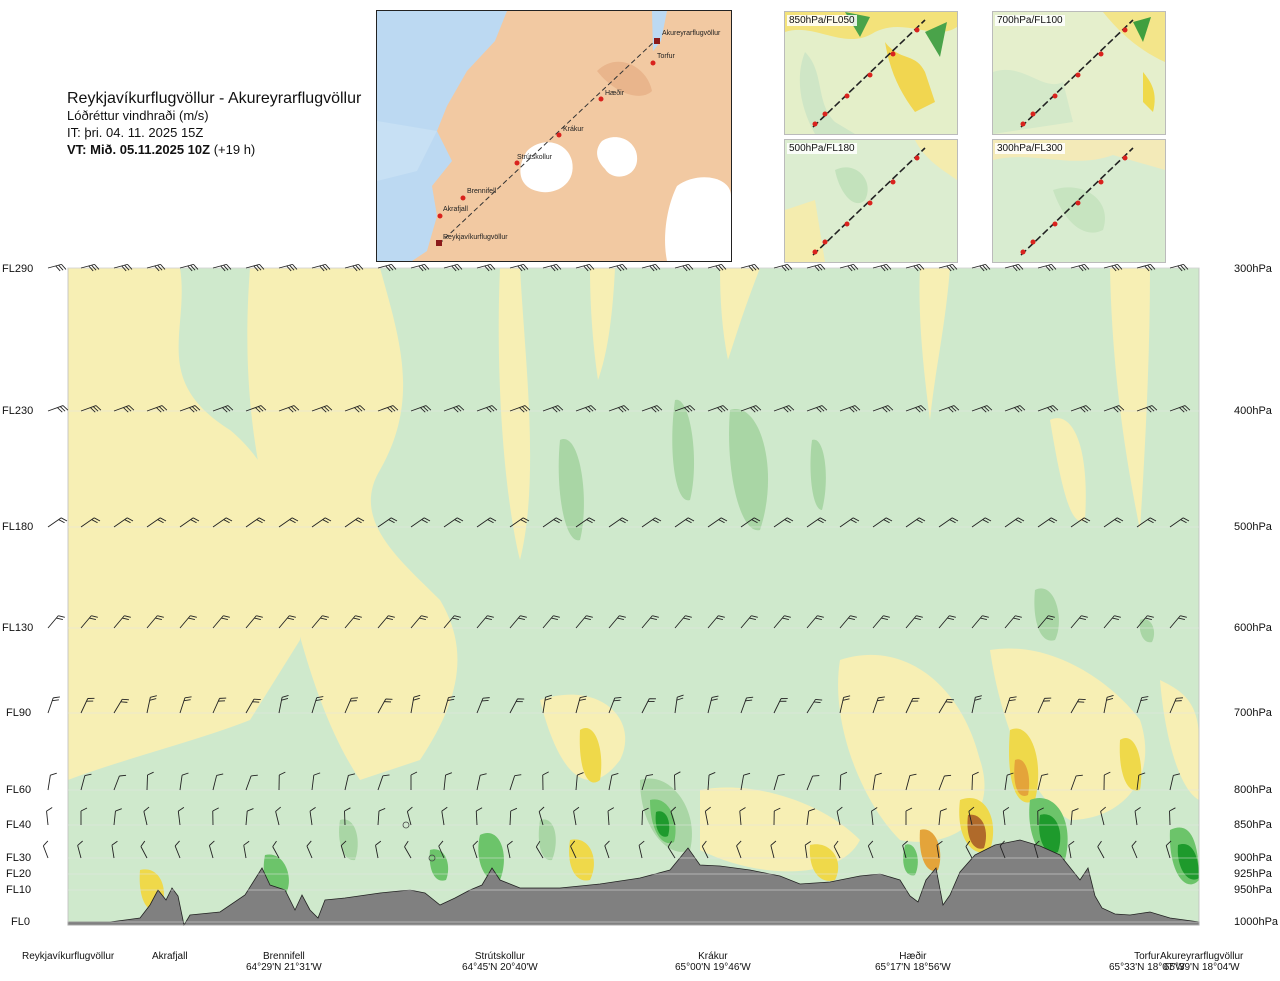  Describe the element at coordinates (713, 956) in the screenshot. I see `station-name: Krákur` at that location.